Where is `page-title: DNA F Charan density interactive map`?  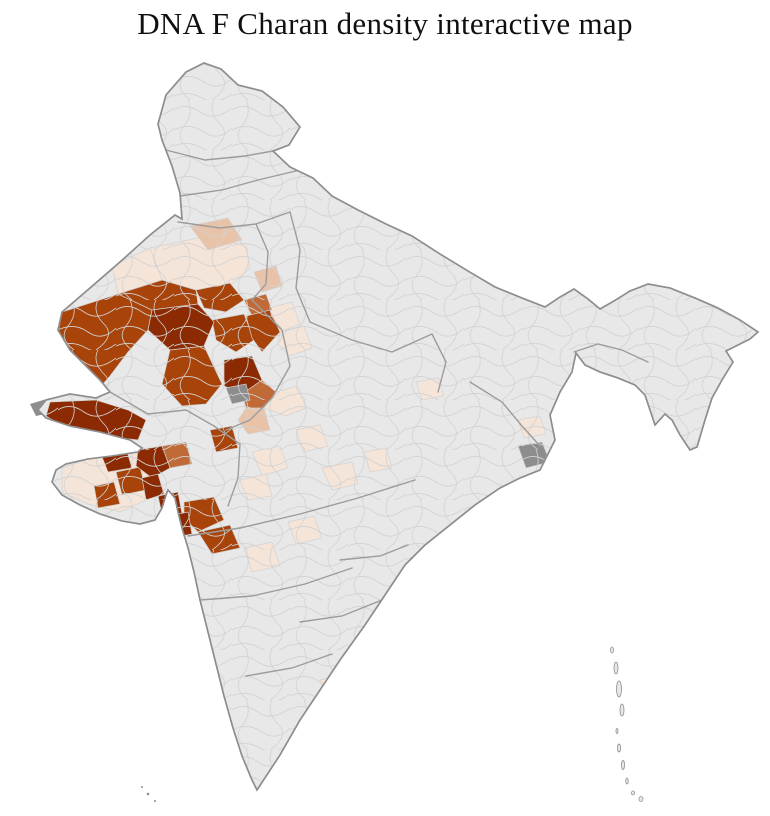 page-title: DNA F Charan density interactive map is located at coordinates (385, 23).